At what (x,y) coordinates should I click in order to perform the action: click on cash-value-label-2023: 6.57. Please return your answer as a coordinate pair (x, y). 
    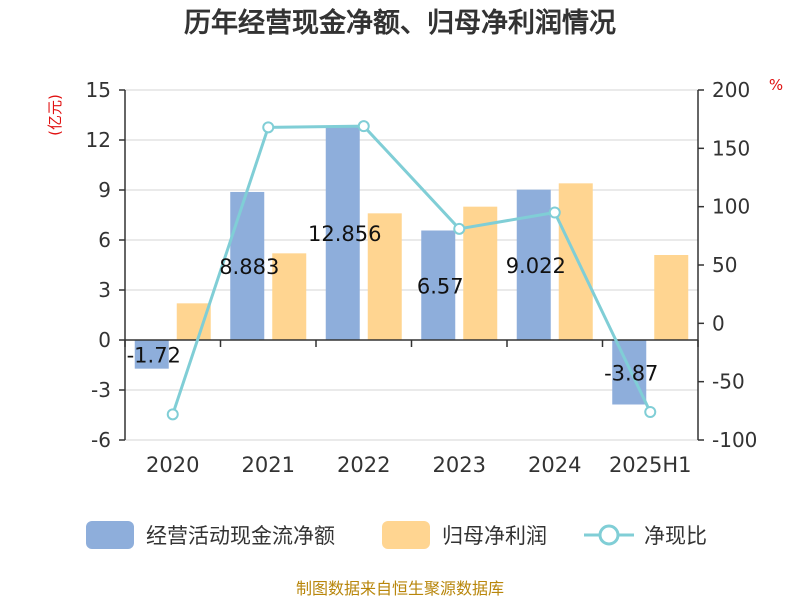
    Looking at the image, I should click on (440, 286).